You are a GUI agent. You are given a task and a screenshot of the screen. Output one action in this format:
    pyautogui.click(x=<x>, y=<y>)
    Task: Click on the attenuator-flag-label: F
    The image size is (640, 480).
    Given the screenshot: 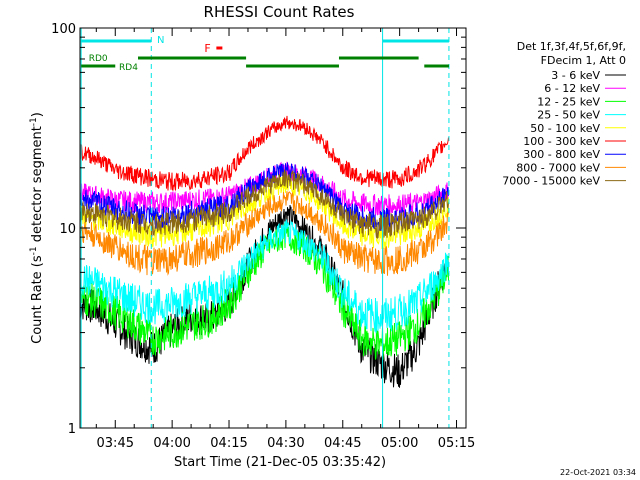 What is the action you would take?
    pyautogui.click(x=207, y=48)
    